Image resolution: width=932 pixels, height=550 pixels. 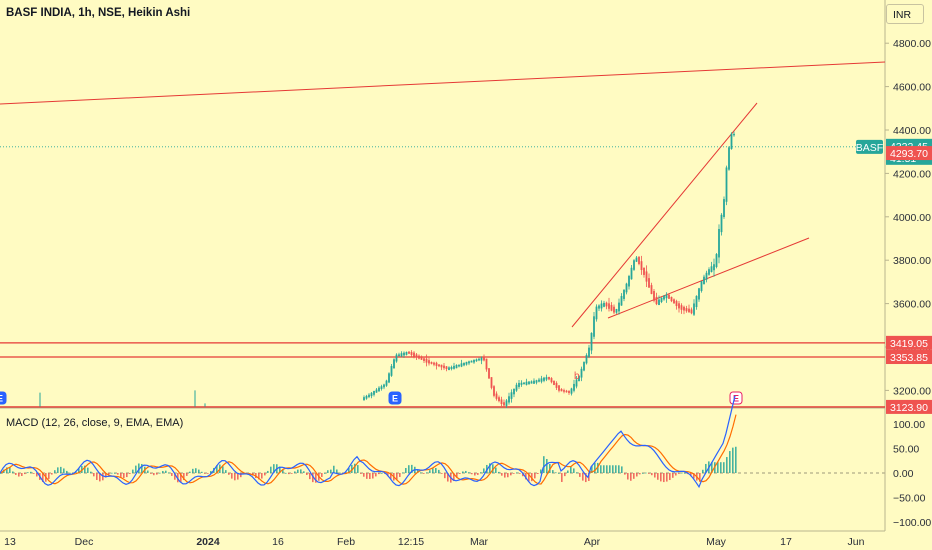 I want to click on macd-axis: 100.00 50.00 0.00 −50.00 −100.00, so click(x=912, y=474).